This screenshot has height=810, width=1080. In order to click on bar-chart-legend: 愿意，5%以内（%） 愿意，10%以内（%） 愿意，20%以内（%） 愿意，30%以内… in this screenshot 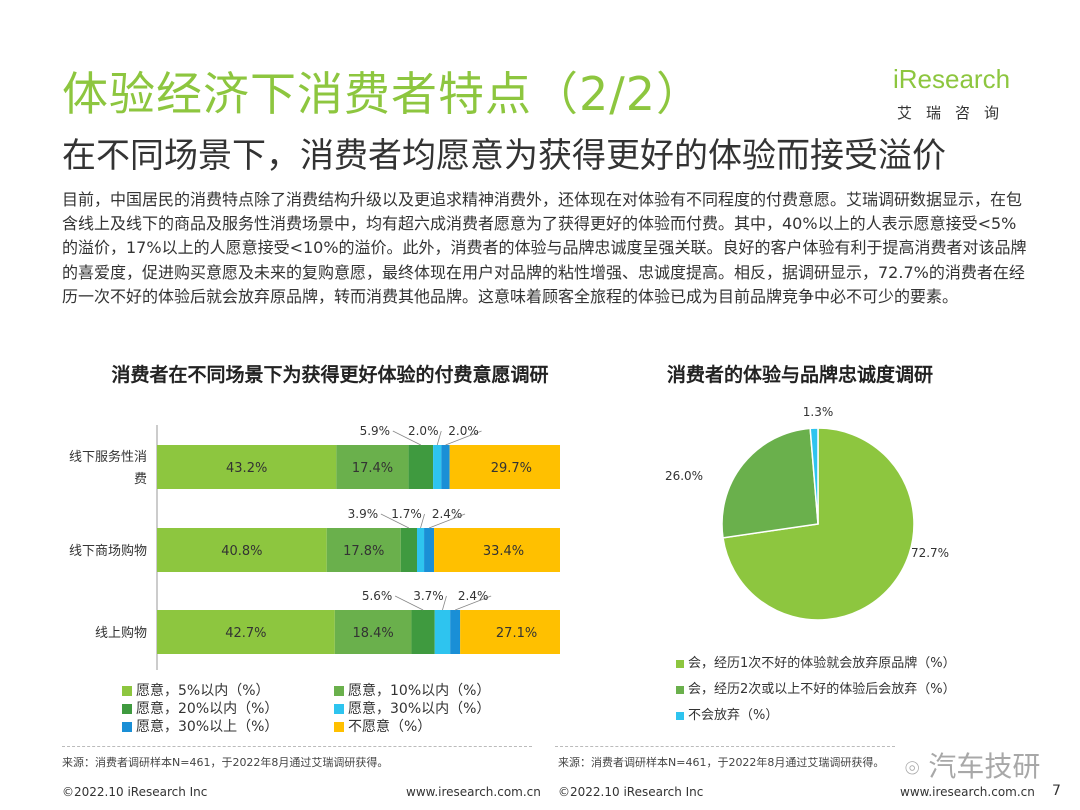, I will do `click(342, 710)`.